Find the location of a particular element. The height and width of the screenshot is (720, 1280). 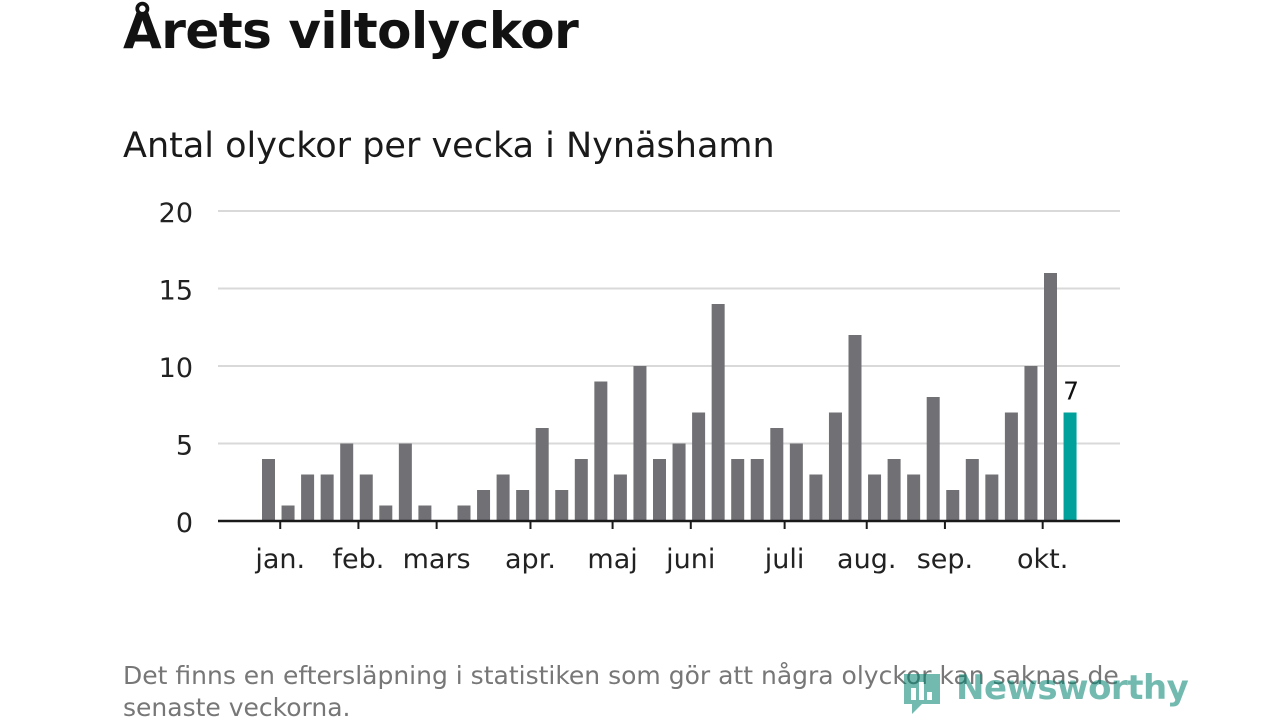

x-tick-label: feb. is located at coordinates (359, 559).